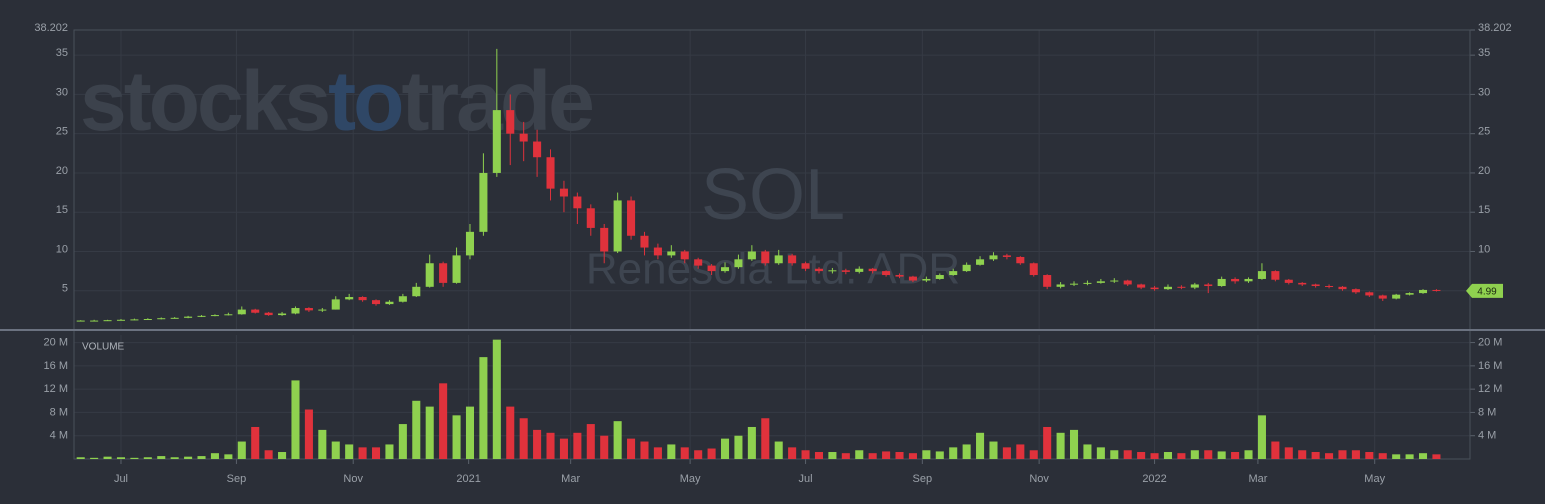  Describe the element at coordinates (62, 53) in the screenshot. I see `y-tick-label: 35` at that location.